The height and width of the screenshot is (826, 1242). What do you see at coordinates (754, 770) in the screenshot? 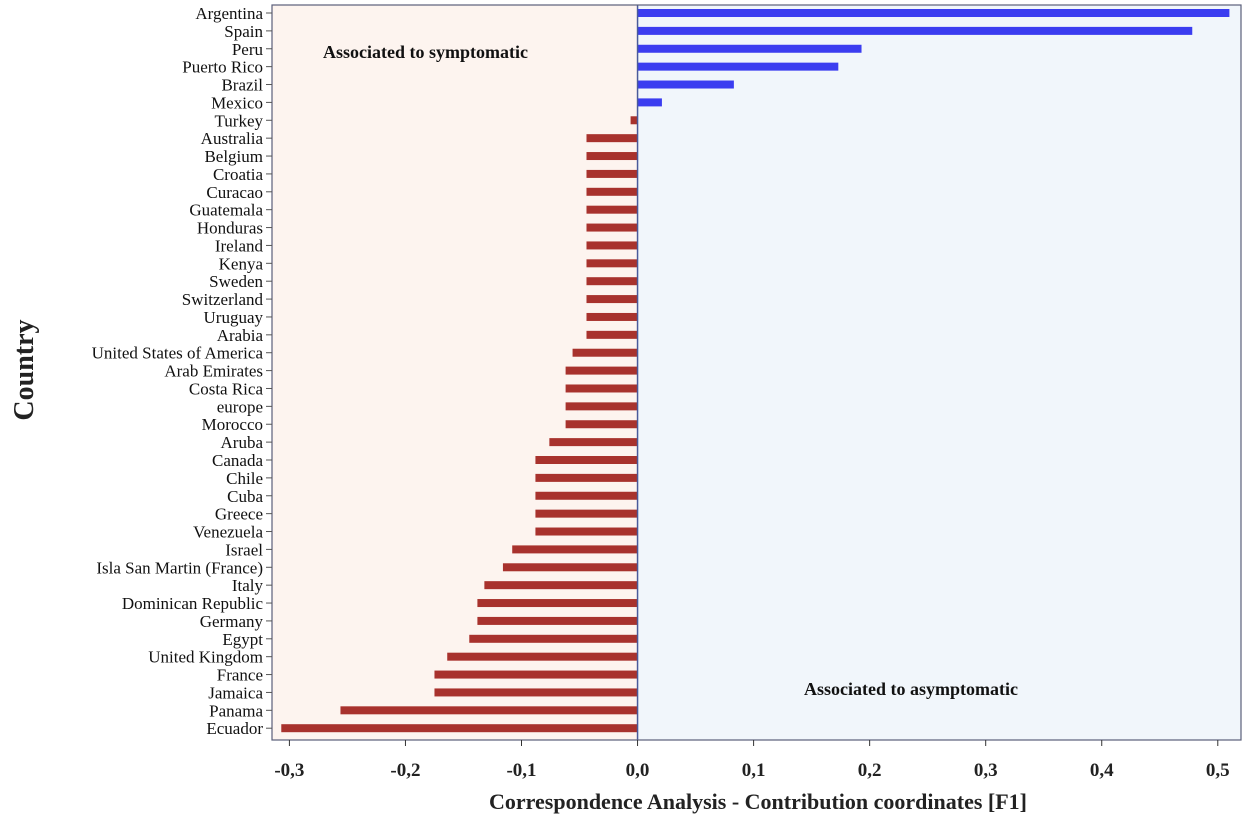
I see `x-tick-label: 0,1` at bounding box center [754, 770].